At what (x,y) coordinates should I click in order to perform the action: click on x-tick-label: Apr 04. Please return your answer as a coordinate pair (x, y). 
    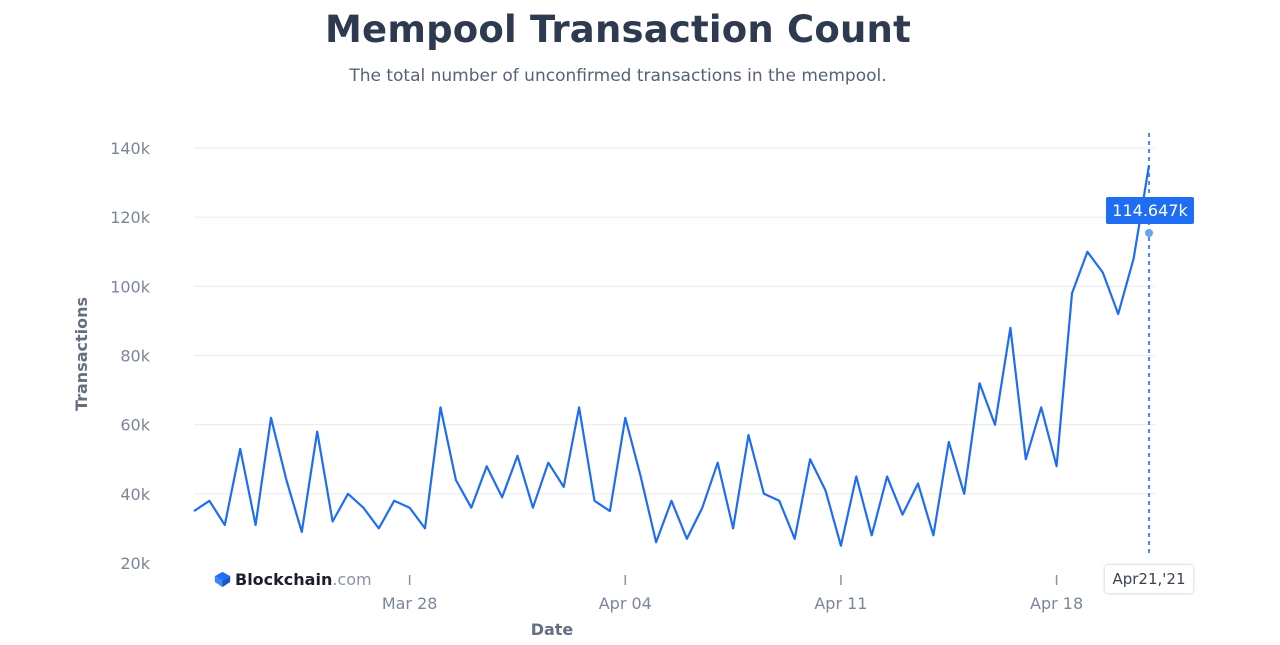
    Looking at the image, I should click on (625, 603).